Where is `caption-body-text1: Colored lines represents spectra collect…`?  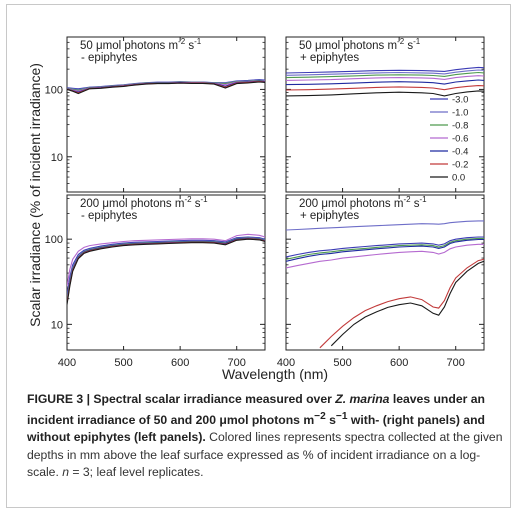
caption-body-text1: Colored lines represents spectra collect… is located at coordinates (265, 454).